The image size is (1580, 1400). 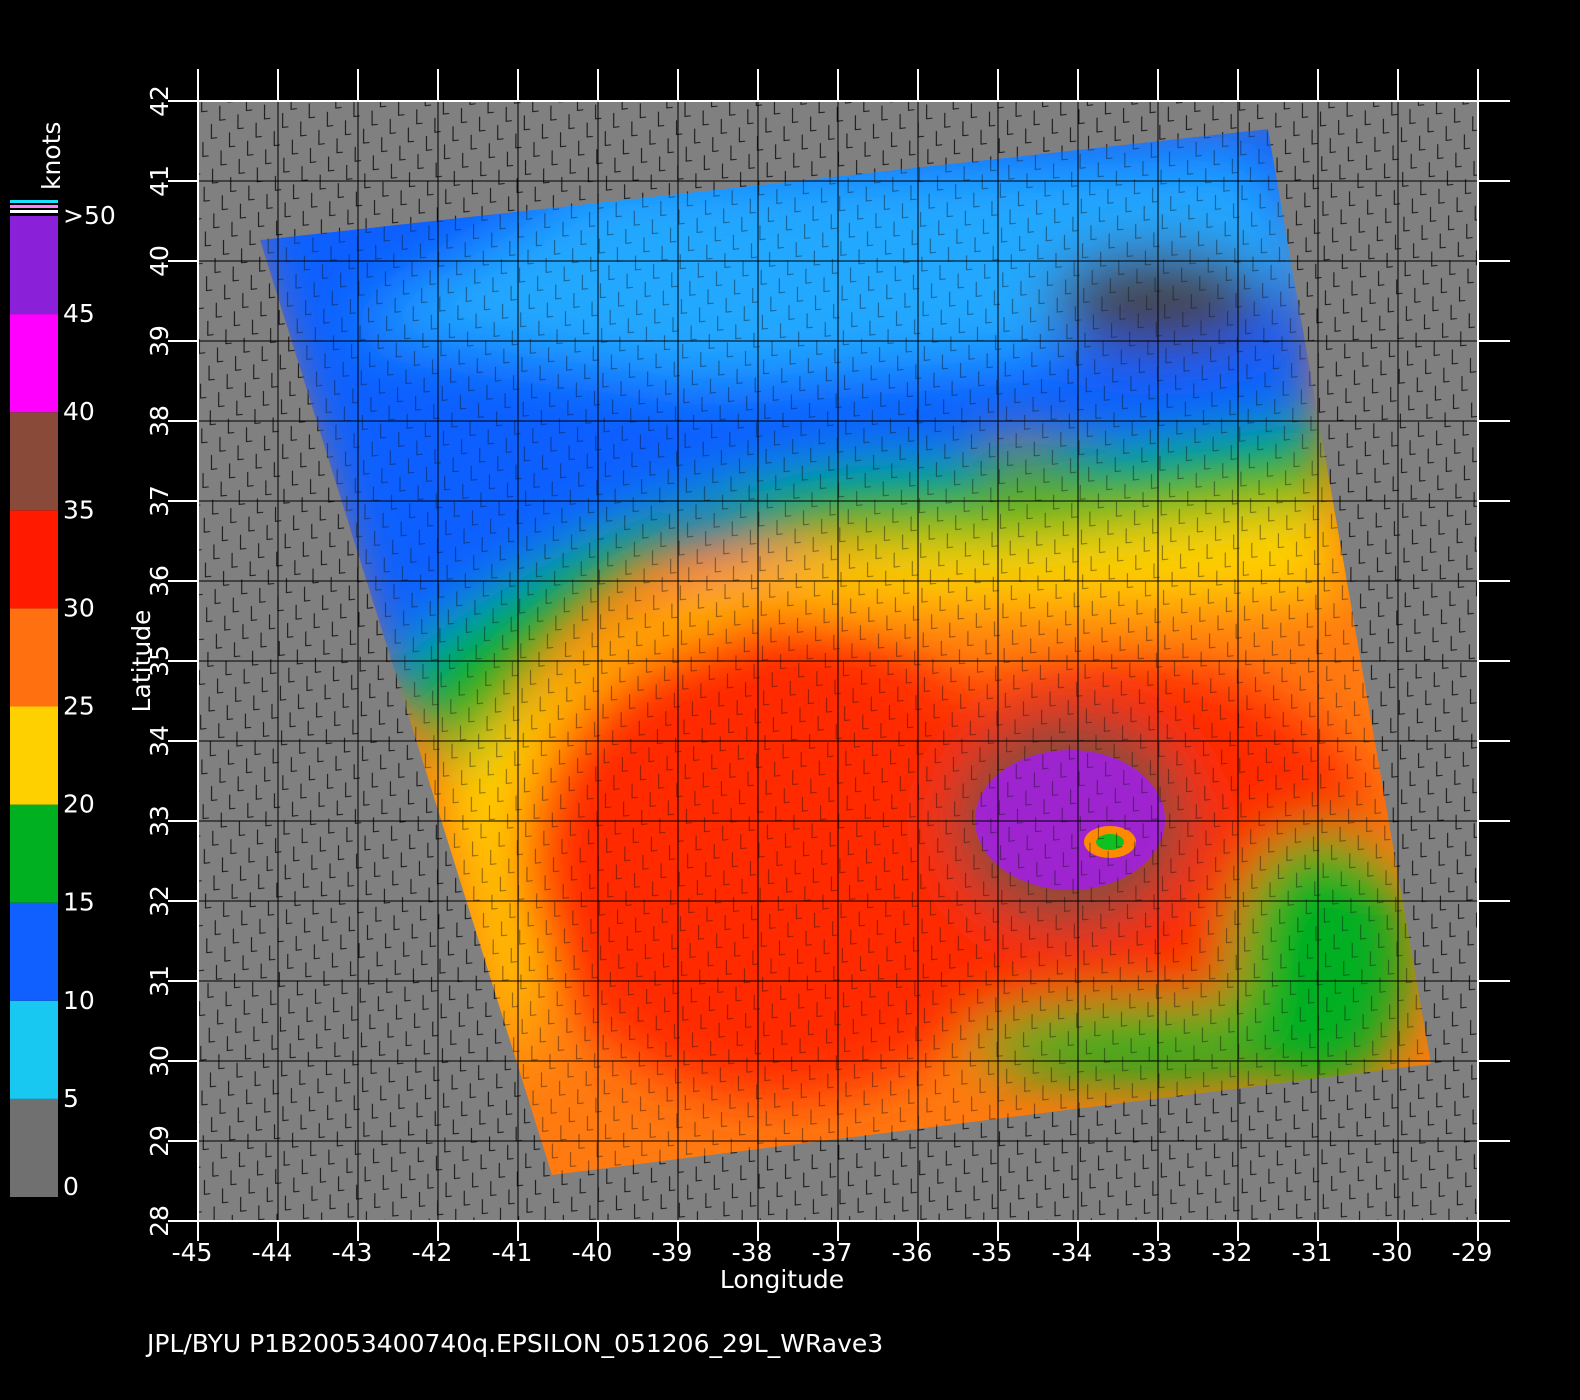 What do you see at coordinates (71, 1098) in the screenshot?
I see `colorbar-label: 5` at bounding box center [71, 1098].